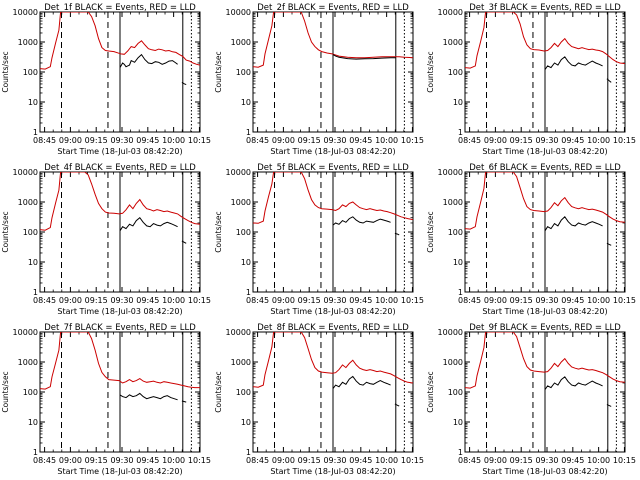  Describe the element at coordinates (545, 8) in the screenshot. I see `panel-title: Det_3f BLACK = Events, RED = LLD` at that location.